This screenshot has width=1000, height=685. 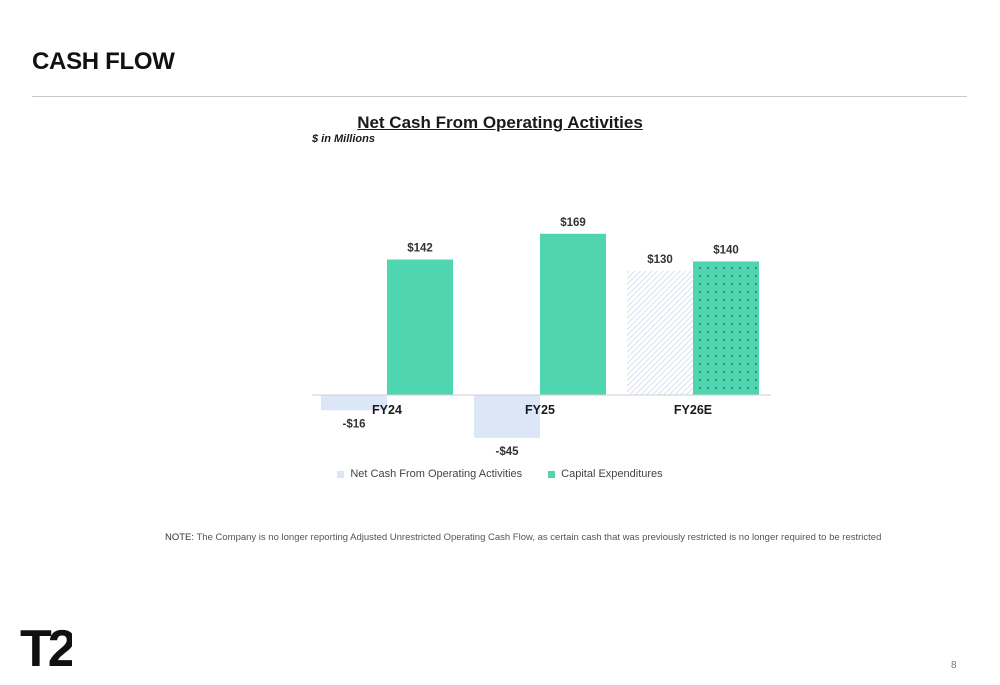 What do you see at coordinates (954, 665) in the screenshot?
I see `page-number: 8` at bounding box center [954, 665].